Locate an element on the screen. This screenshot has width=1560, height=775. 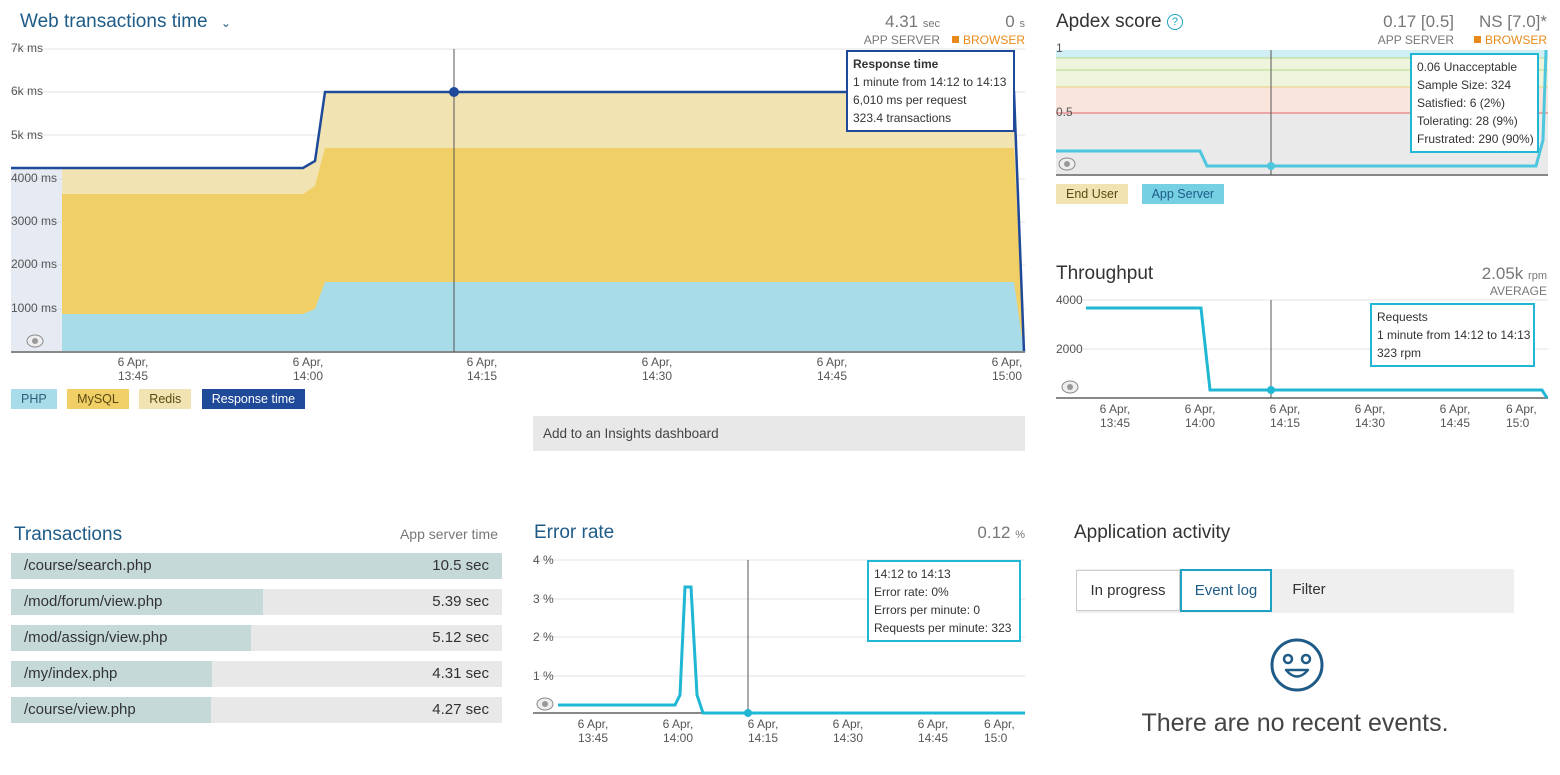
y-tick: 2000 ms is located at coordinates (34, 264).